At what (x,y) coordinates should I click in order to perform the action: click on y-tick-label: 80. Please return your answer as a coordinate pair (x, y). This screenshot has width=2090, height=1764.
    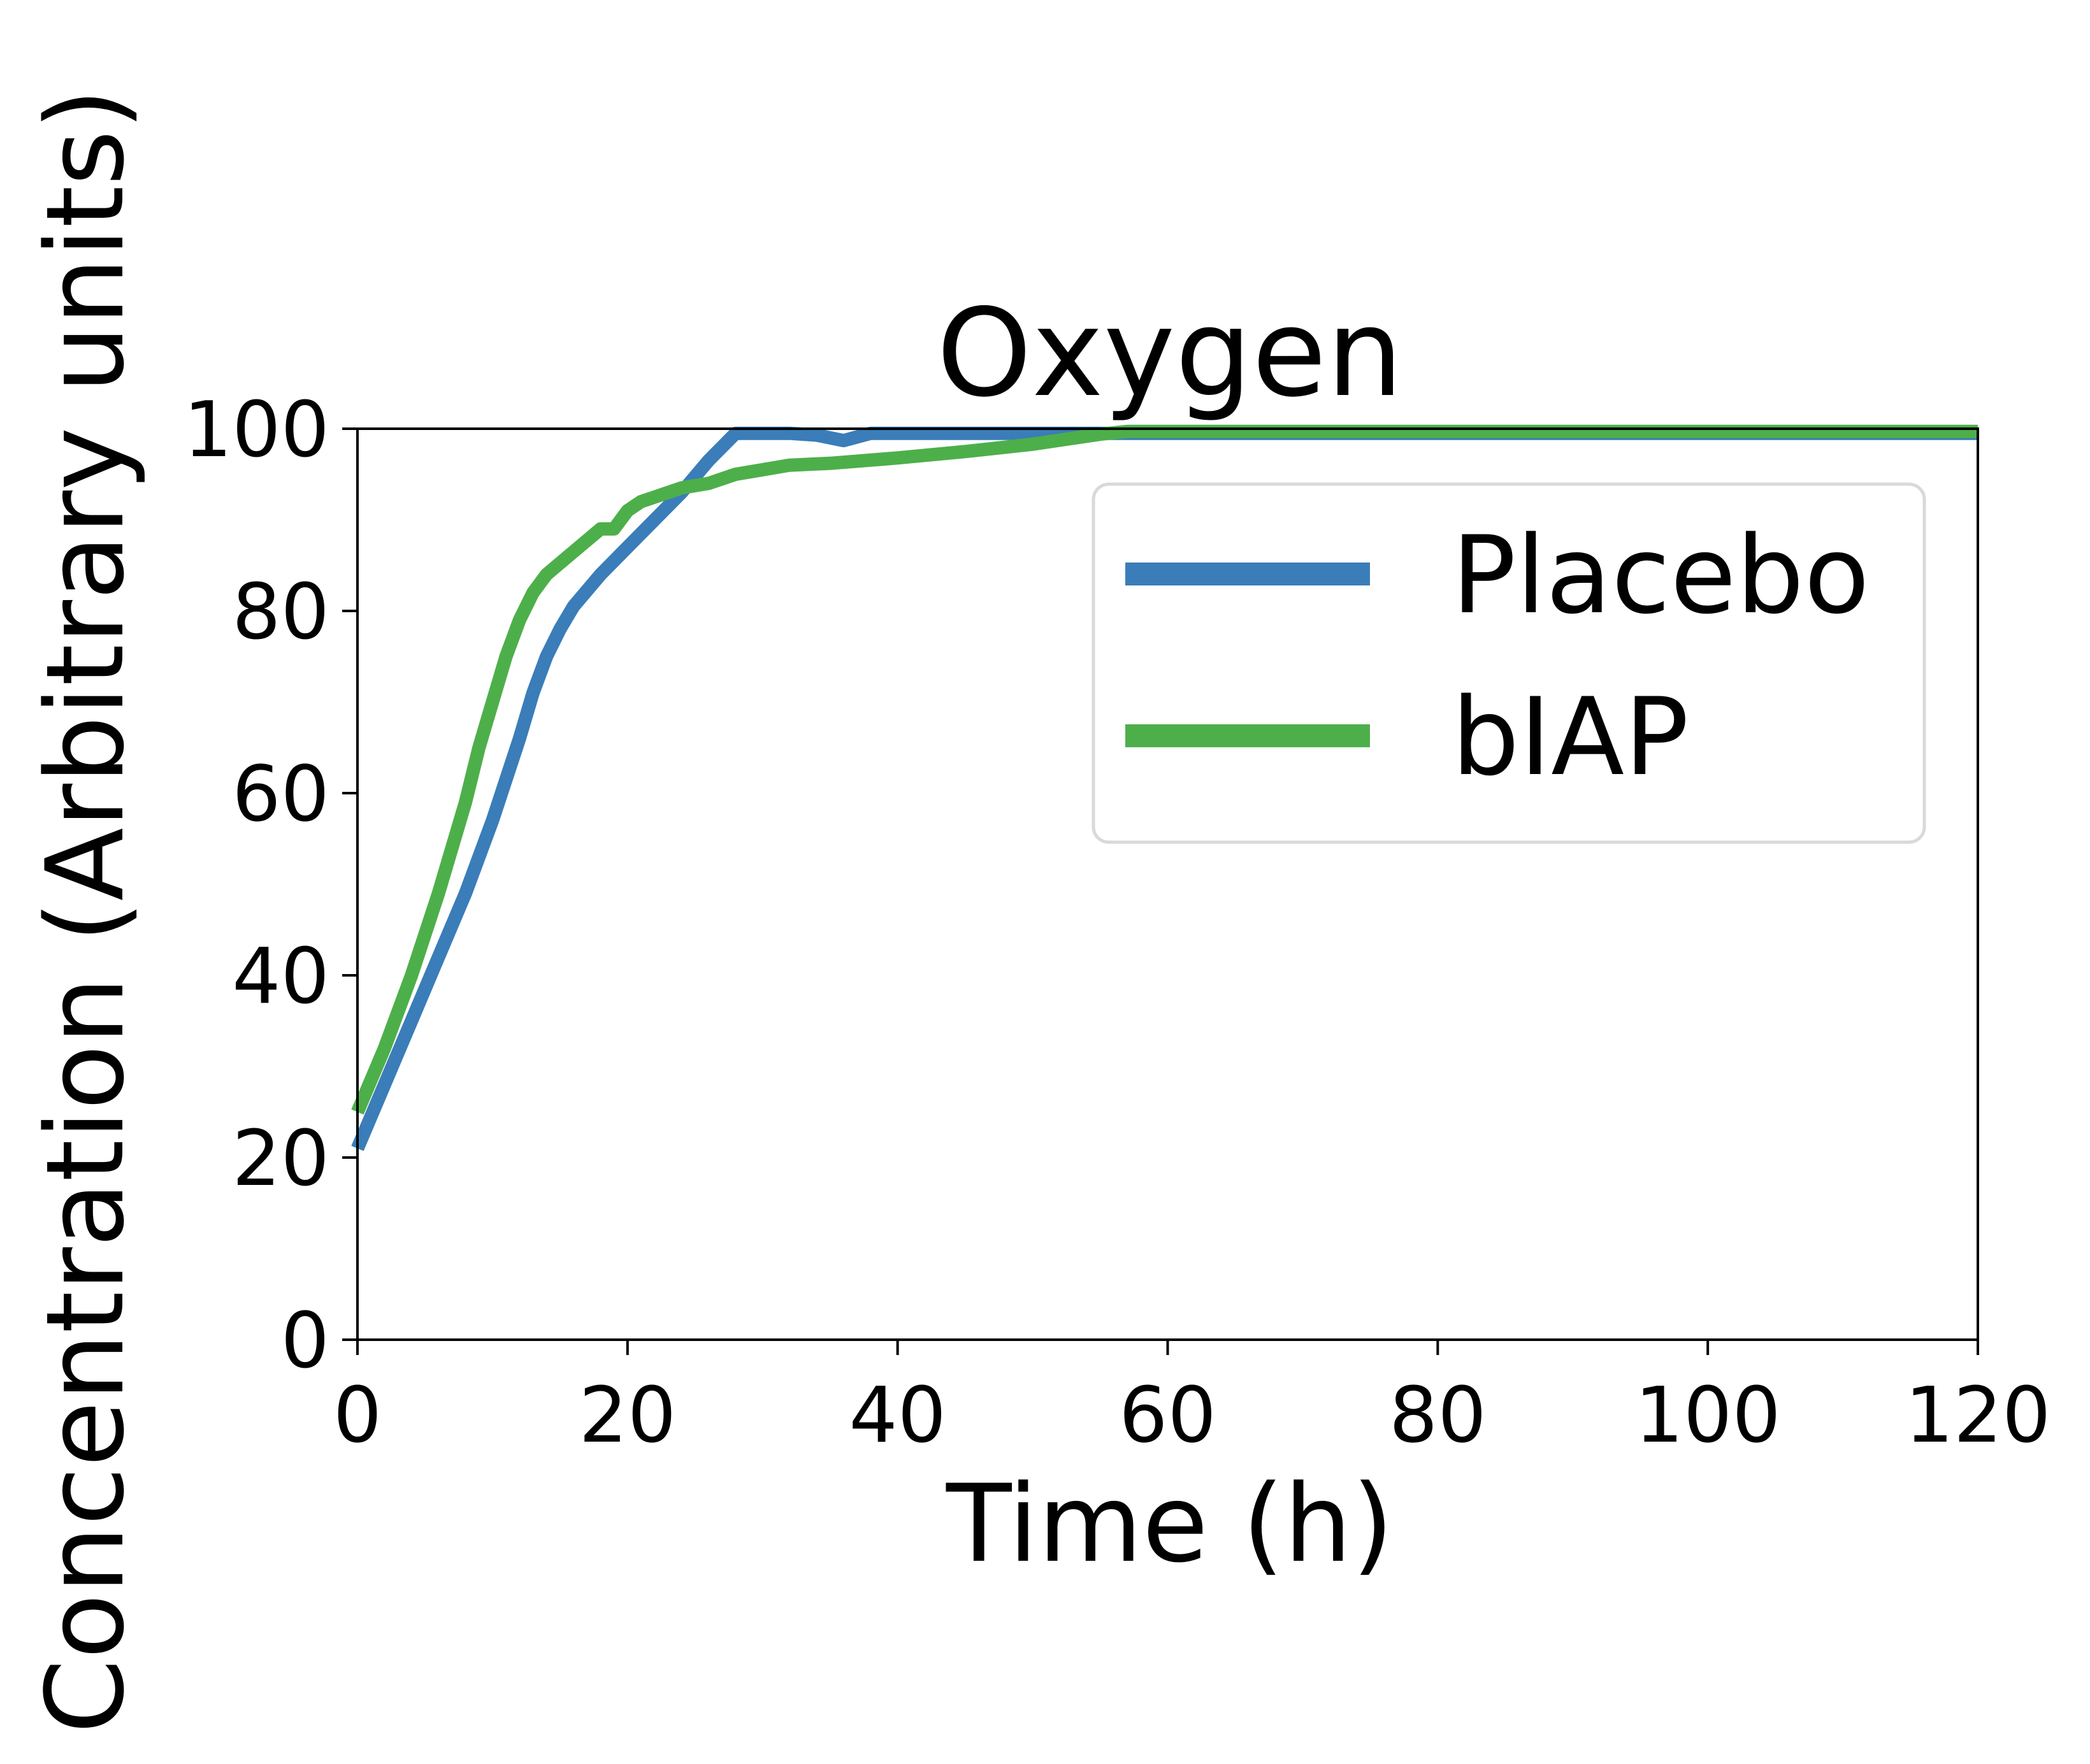
    Looking at the image, I should click on (280, 612).